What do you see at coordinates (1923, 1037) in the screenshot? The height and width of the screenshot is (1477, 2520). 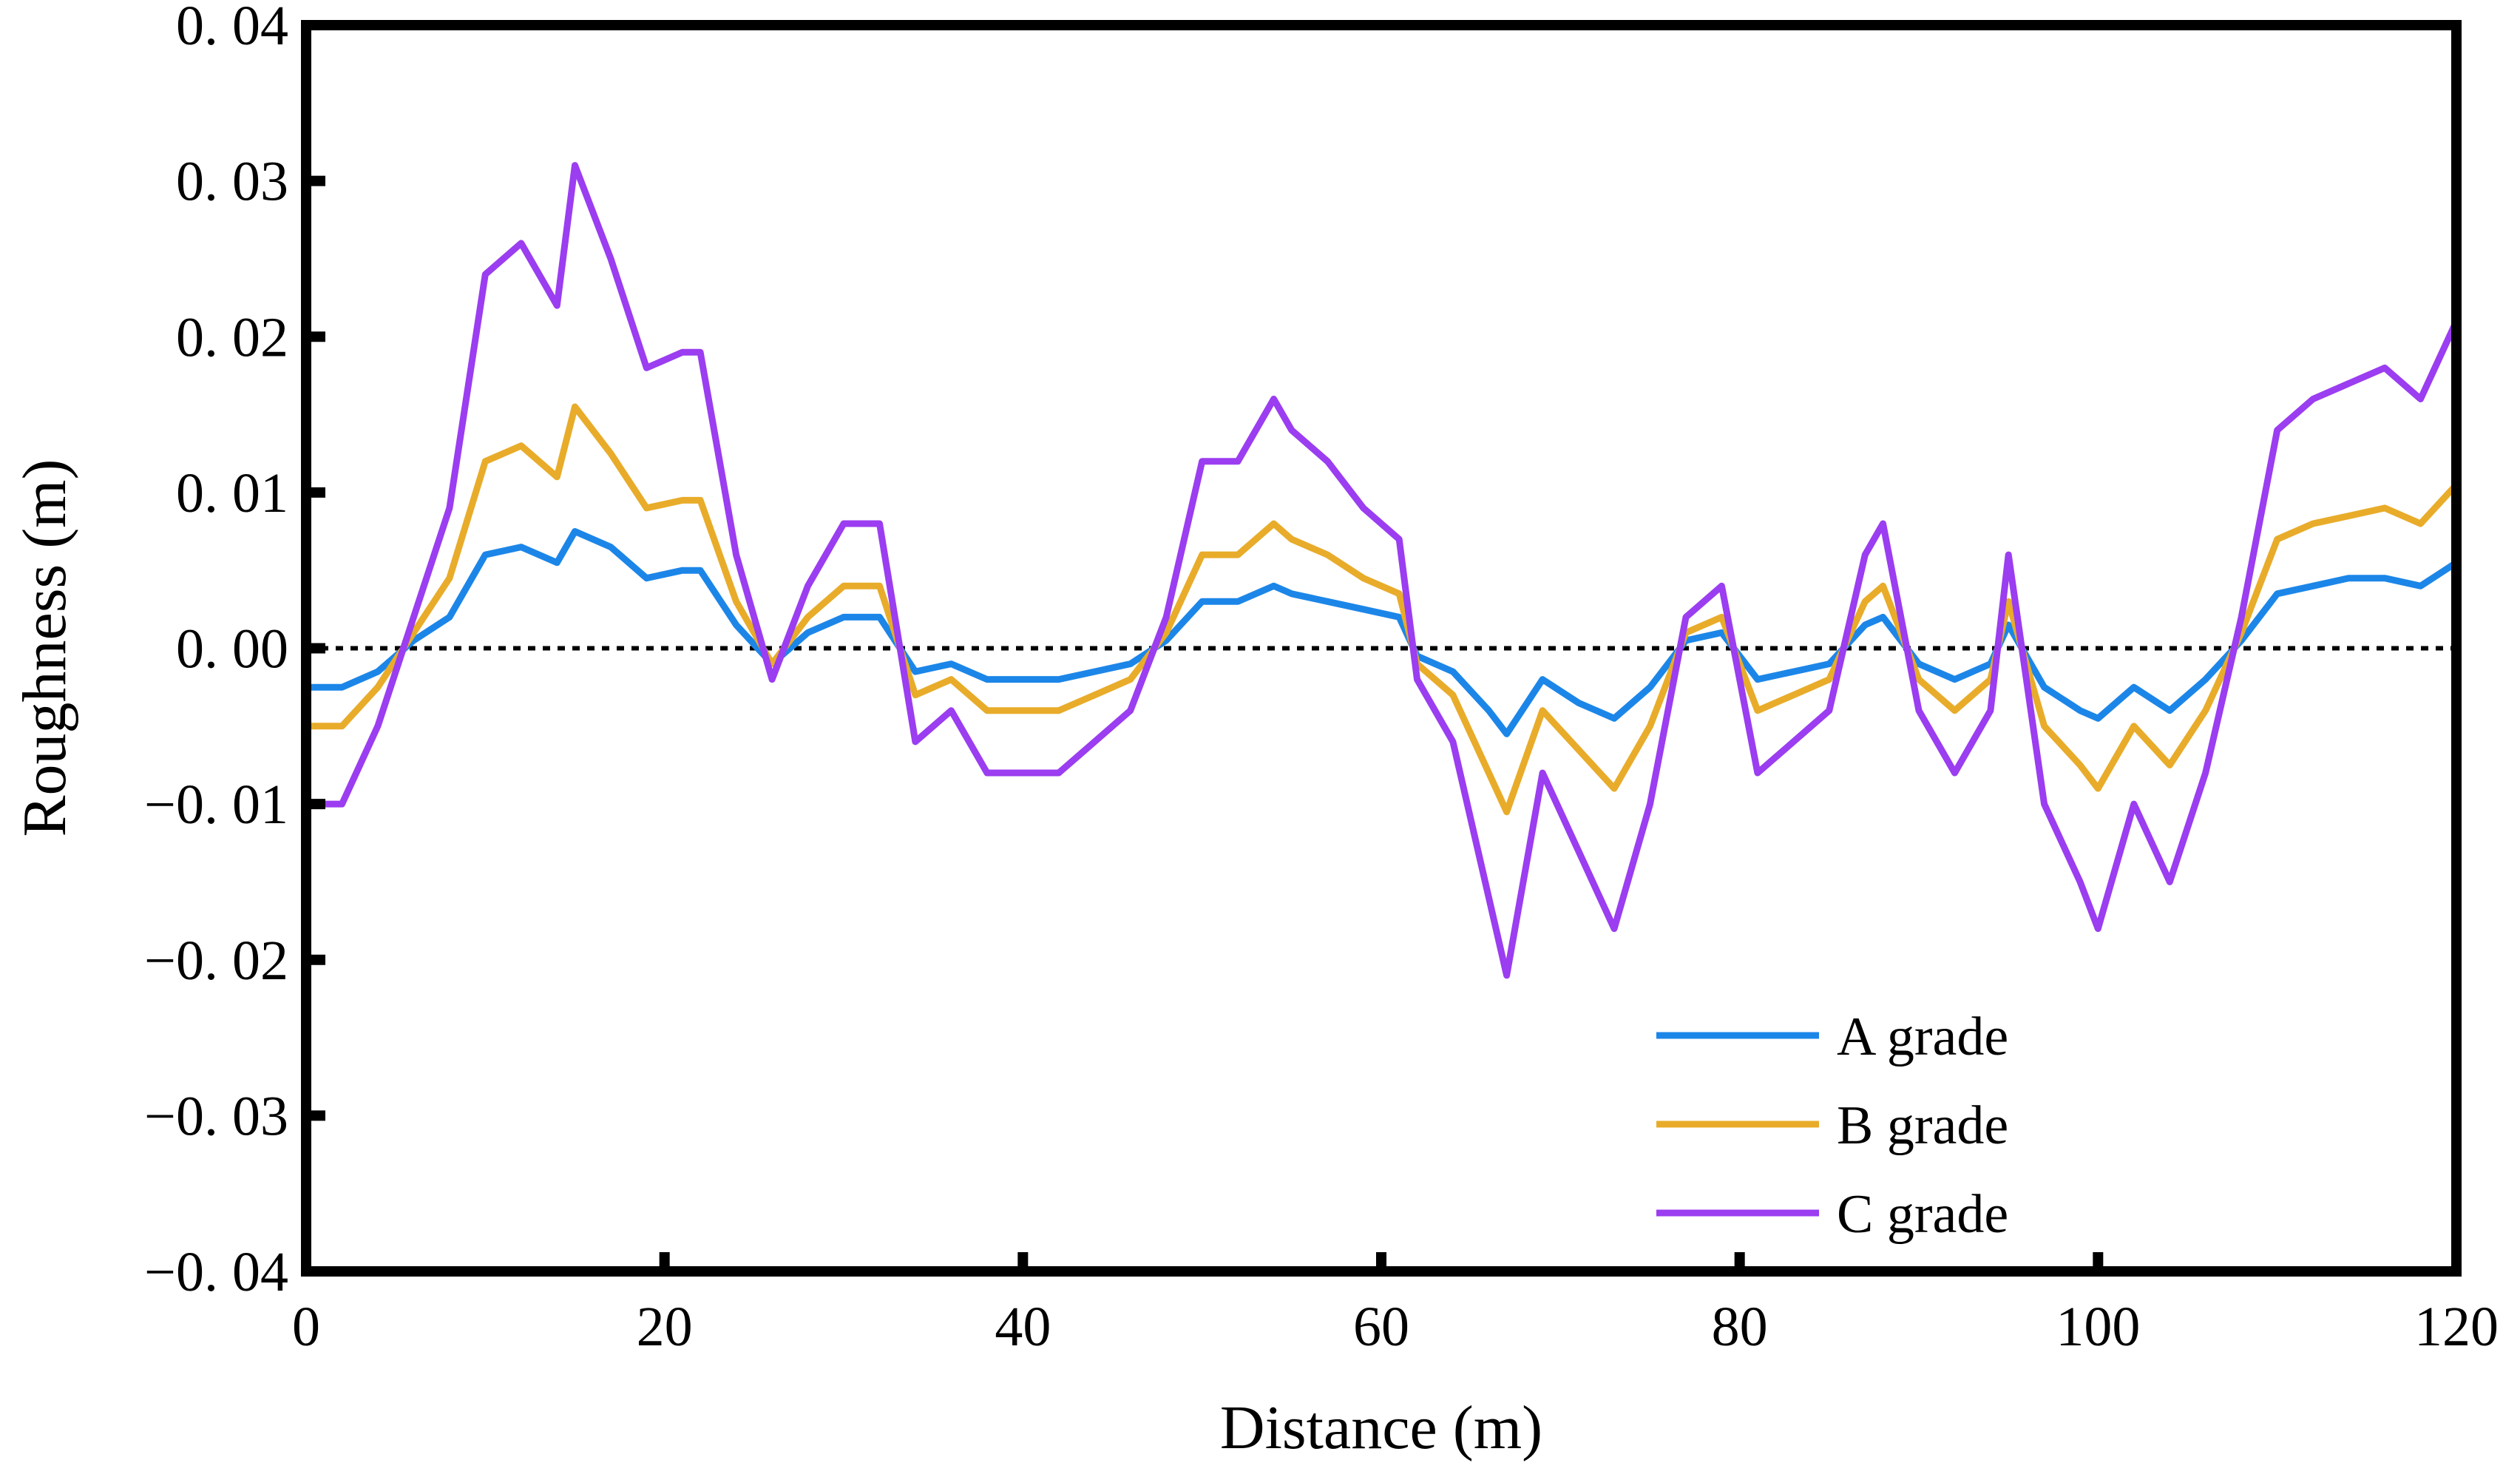 I see `legend-label-a-grade: A grade` at bounding box center [1923, 1037].